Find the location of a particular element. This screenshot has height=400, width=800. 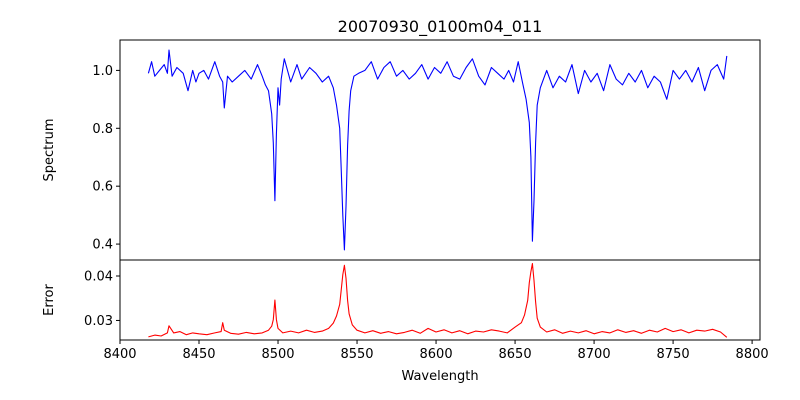

spectrum-y-tick-label: 0.8 is located at coordinates (102, 129).